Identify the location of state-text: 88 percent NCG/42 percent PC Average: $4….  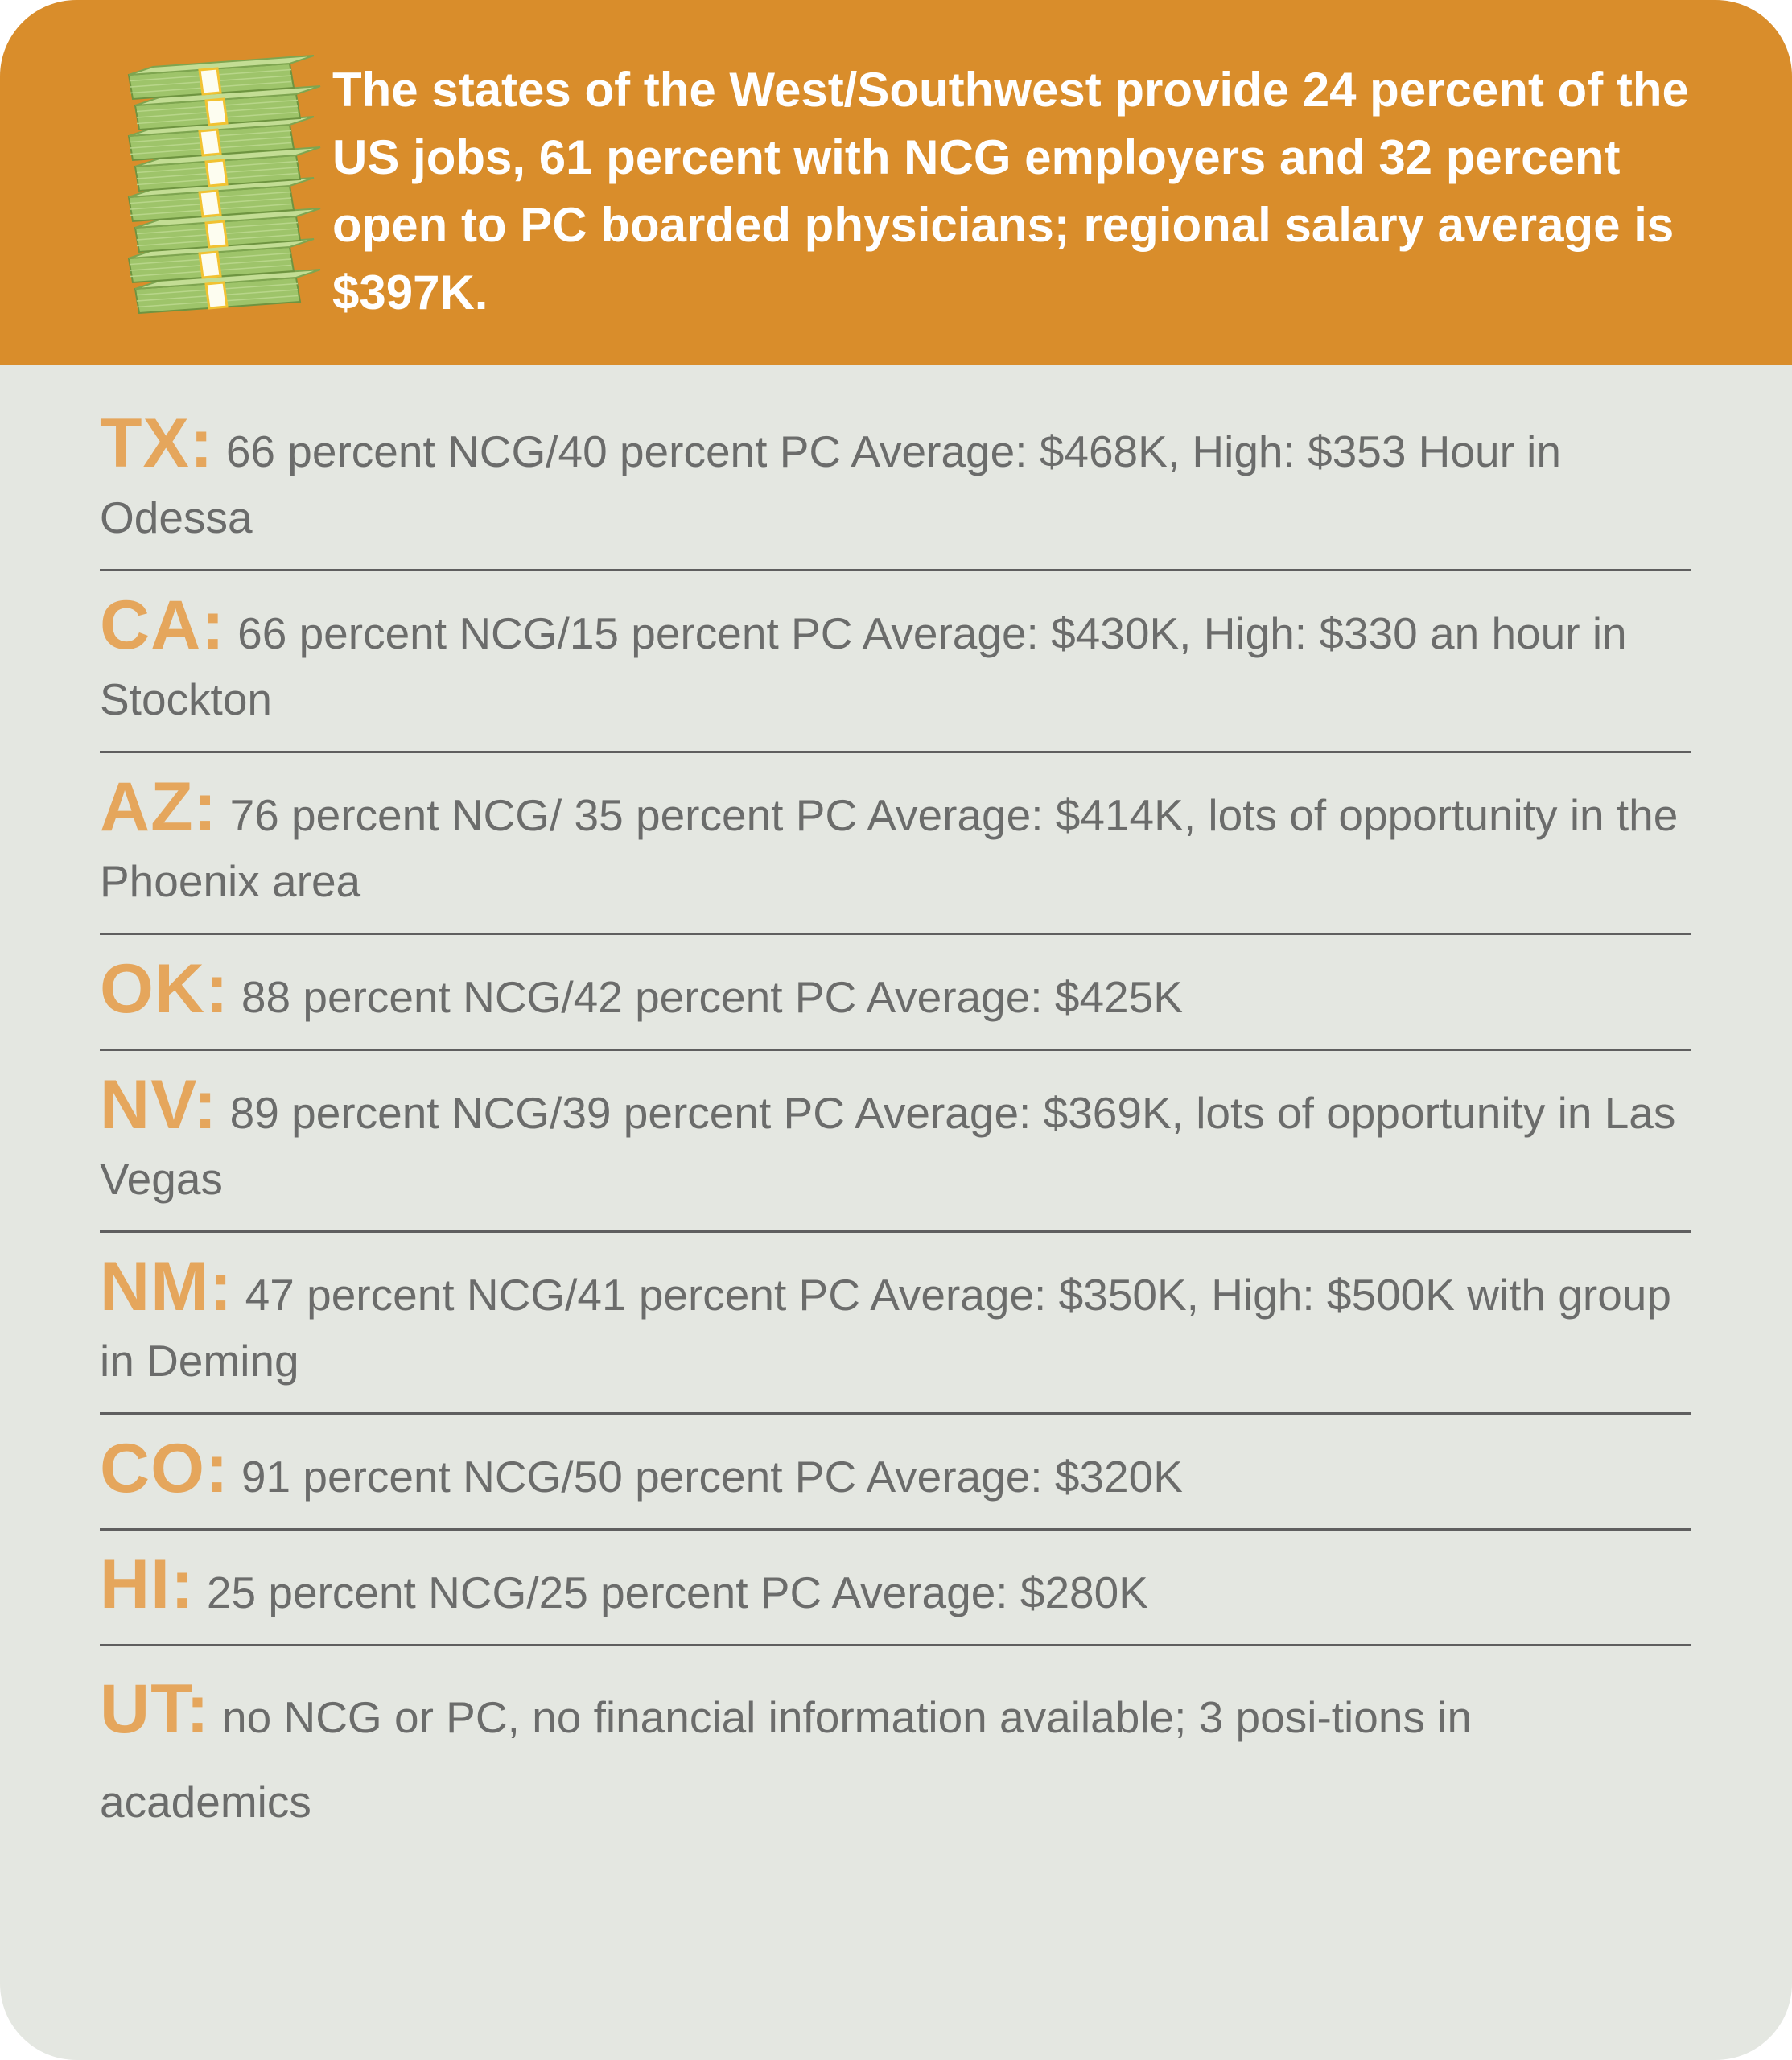
(712, 997).